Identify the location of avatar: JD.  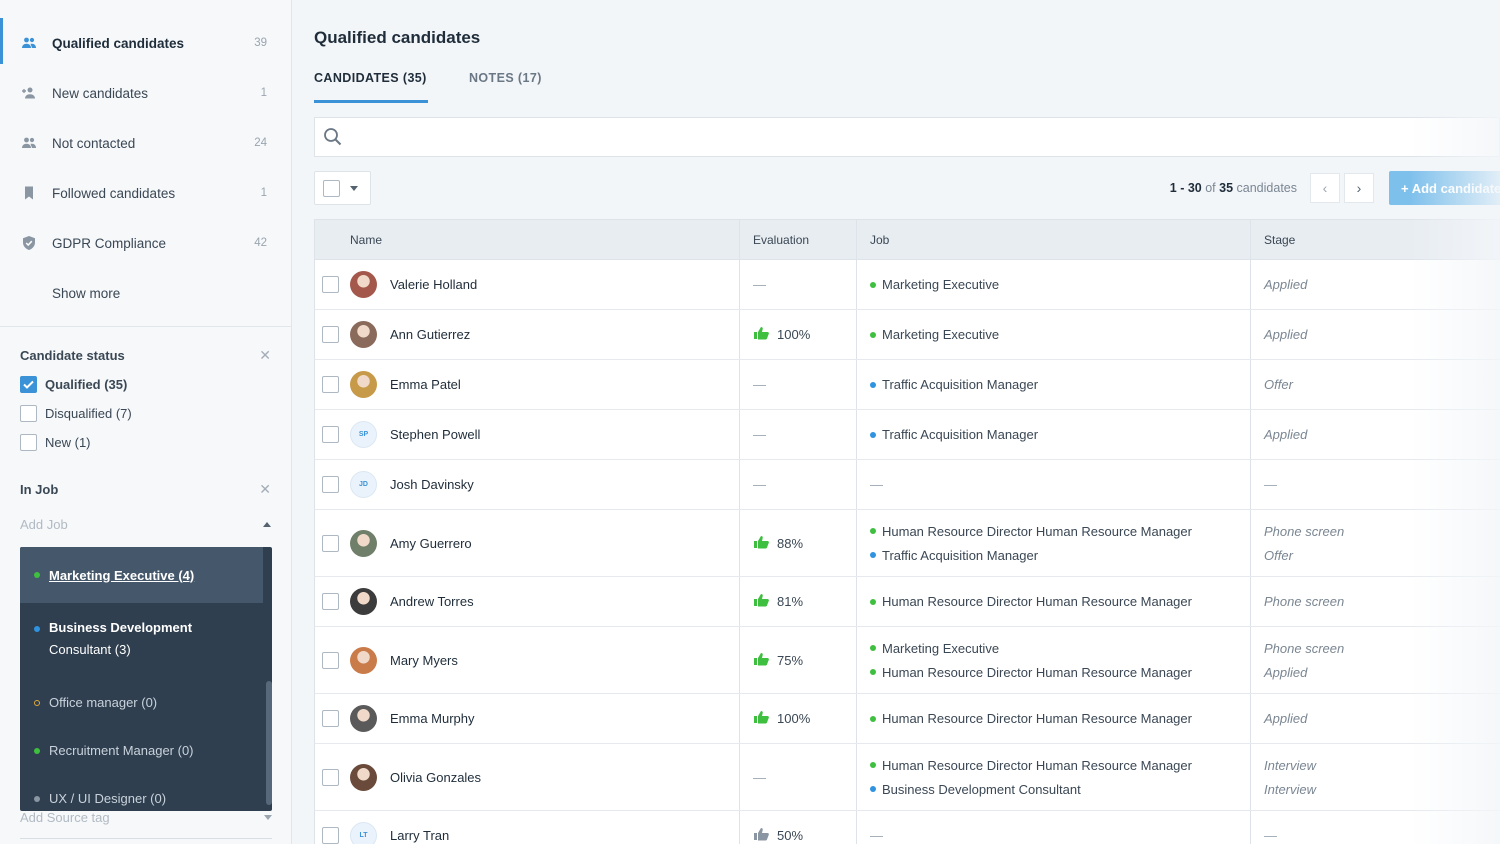
(363, 484).